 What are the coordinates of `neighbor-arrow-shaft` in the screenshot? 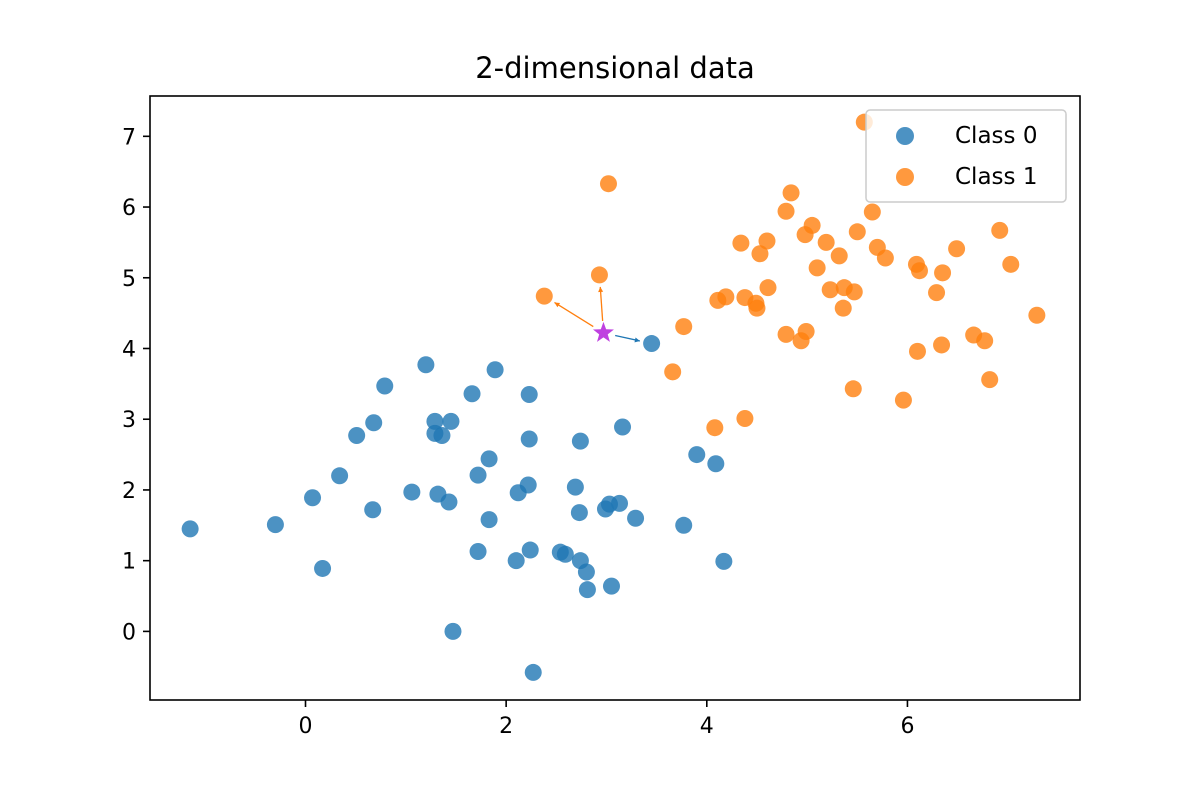 It's located at (601, 304).